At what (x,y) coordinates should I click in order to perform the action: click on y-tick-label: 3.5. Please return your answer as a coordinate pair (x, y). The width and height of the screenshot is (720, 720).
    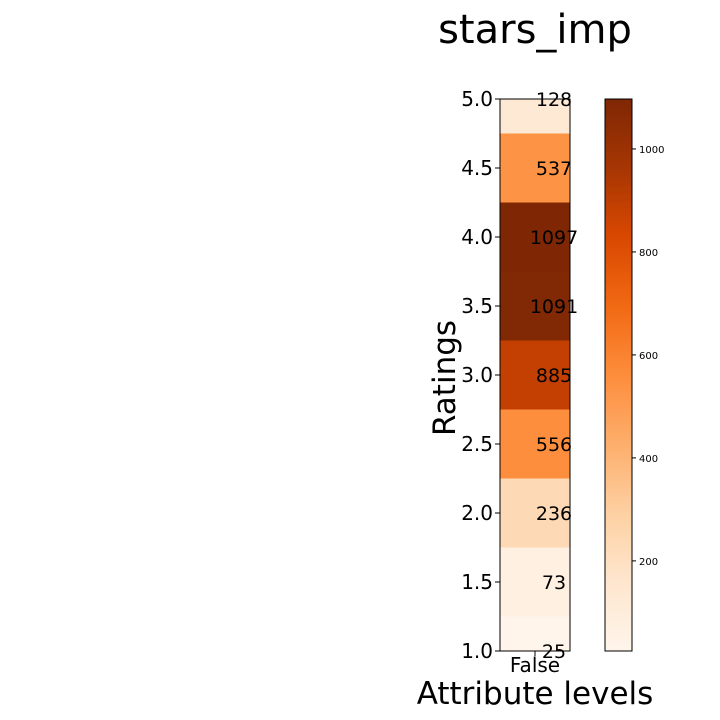
    Looking at the image, I should click on (477, 306).